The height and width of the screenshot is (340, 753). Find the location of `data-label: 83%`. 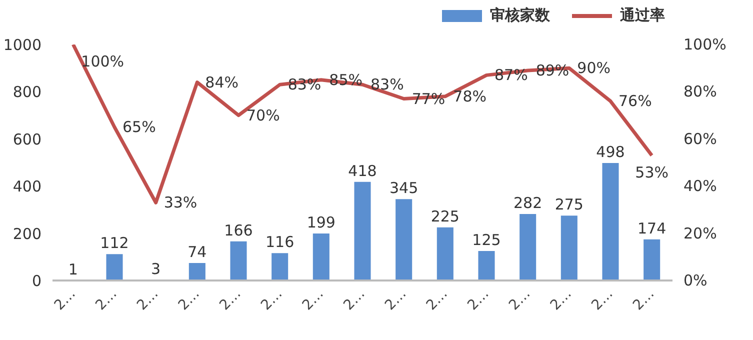

data-label: 83% is located at coordinates (387, 85).